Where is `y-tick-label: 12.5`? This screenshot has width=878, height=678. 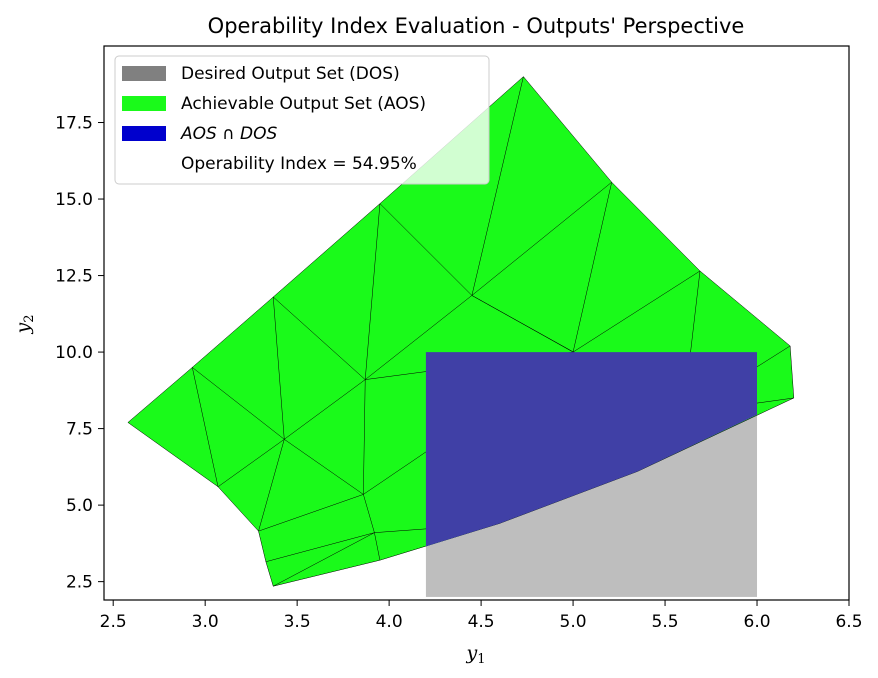
y-tick-label: 12.5 is located at coordinates (74, 277).